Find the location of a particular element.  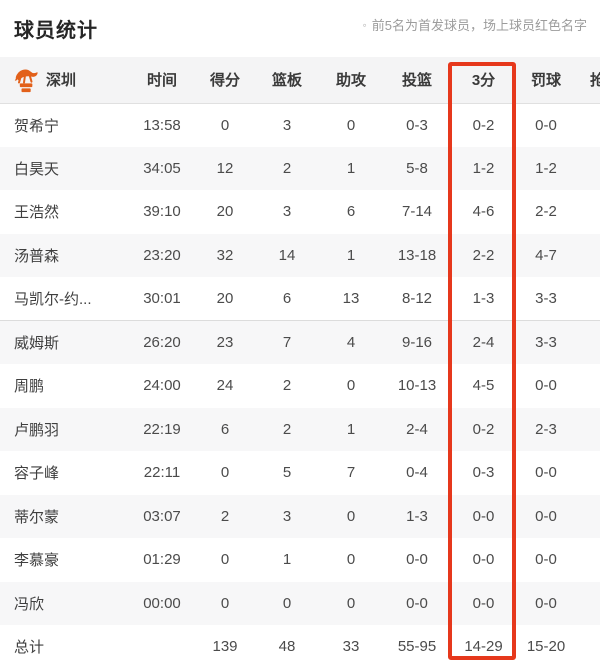

column-header-ft: 罚球 is located at coordinates (546, 80).